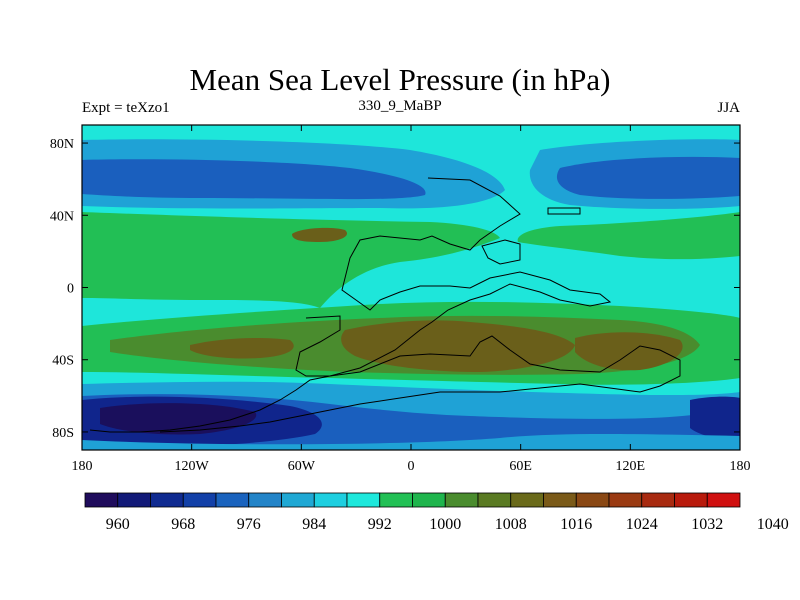  I want to click on colorbar-label: 968, so click(183, 524).